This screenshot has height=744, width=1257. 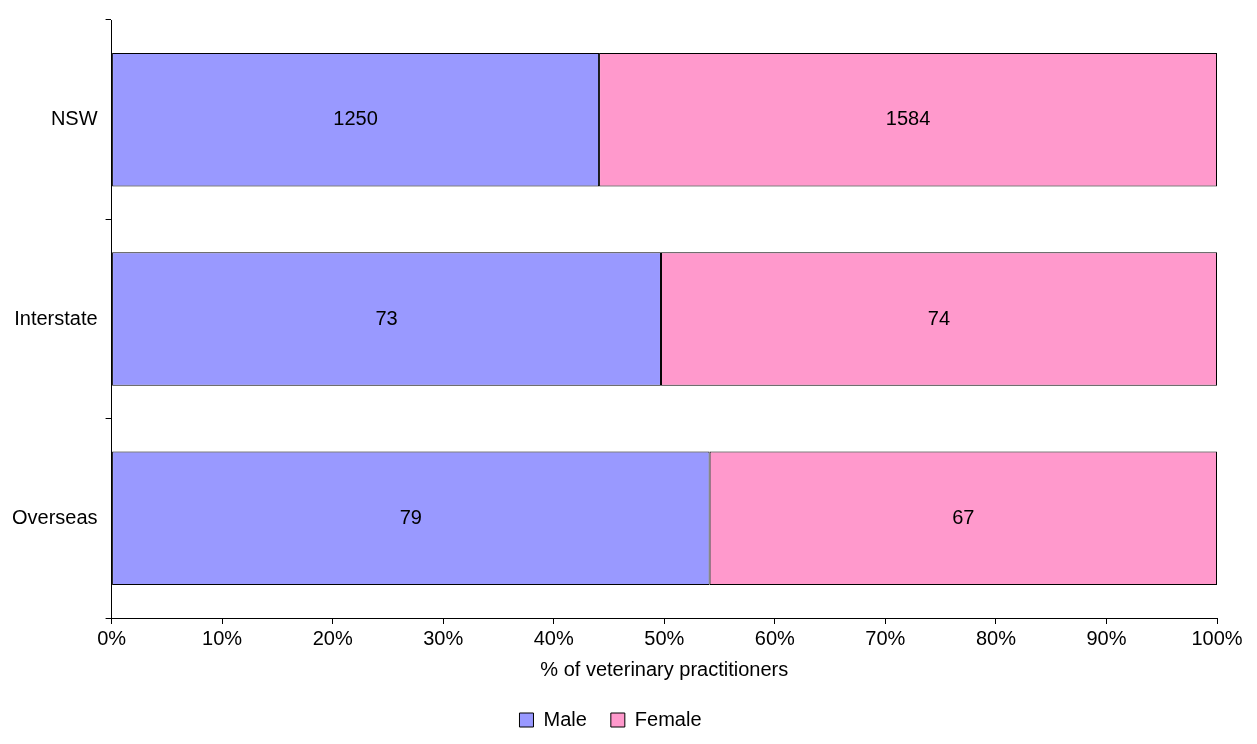 What do you see at coordinates (355, 118) in the screenshot?
I see `annotation: 1250` at bounding box center [355, 118].